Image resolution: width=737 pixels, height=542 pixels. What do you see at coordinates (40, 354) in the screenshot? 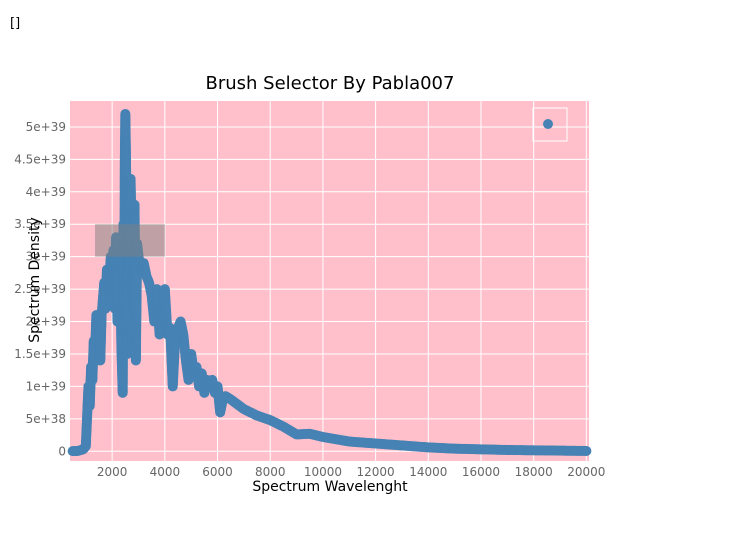
I see `y-tick-label: 1.5e+39` at bounding box center [40, 354].